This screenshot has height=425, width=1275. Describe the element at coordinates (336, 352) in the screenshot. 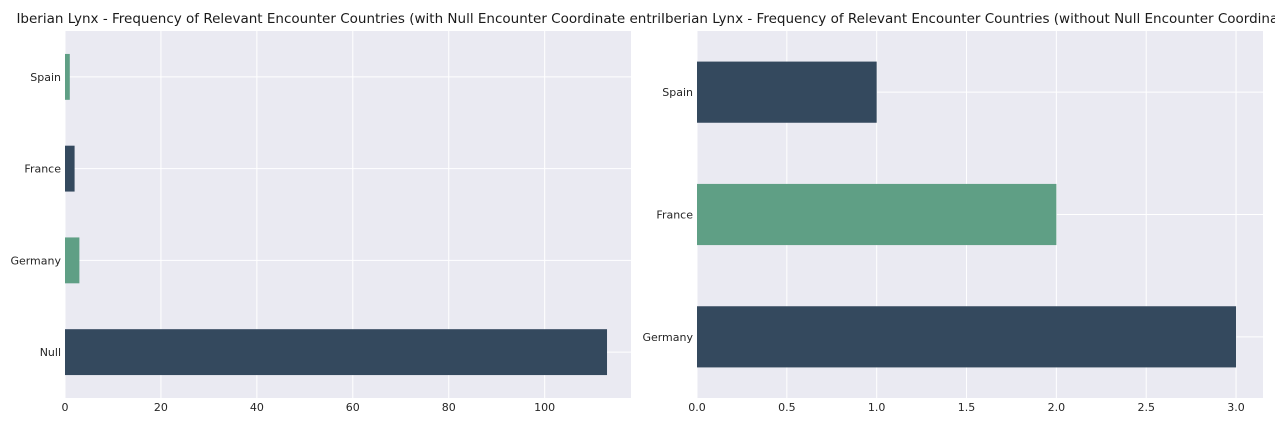

I see `bar-null` at that location.